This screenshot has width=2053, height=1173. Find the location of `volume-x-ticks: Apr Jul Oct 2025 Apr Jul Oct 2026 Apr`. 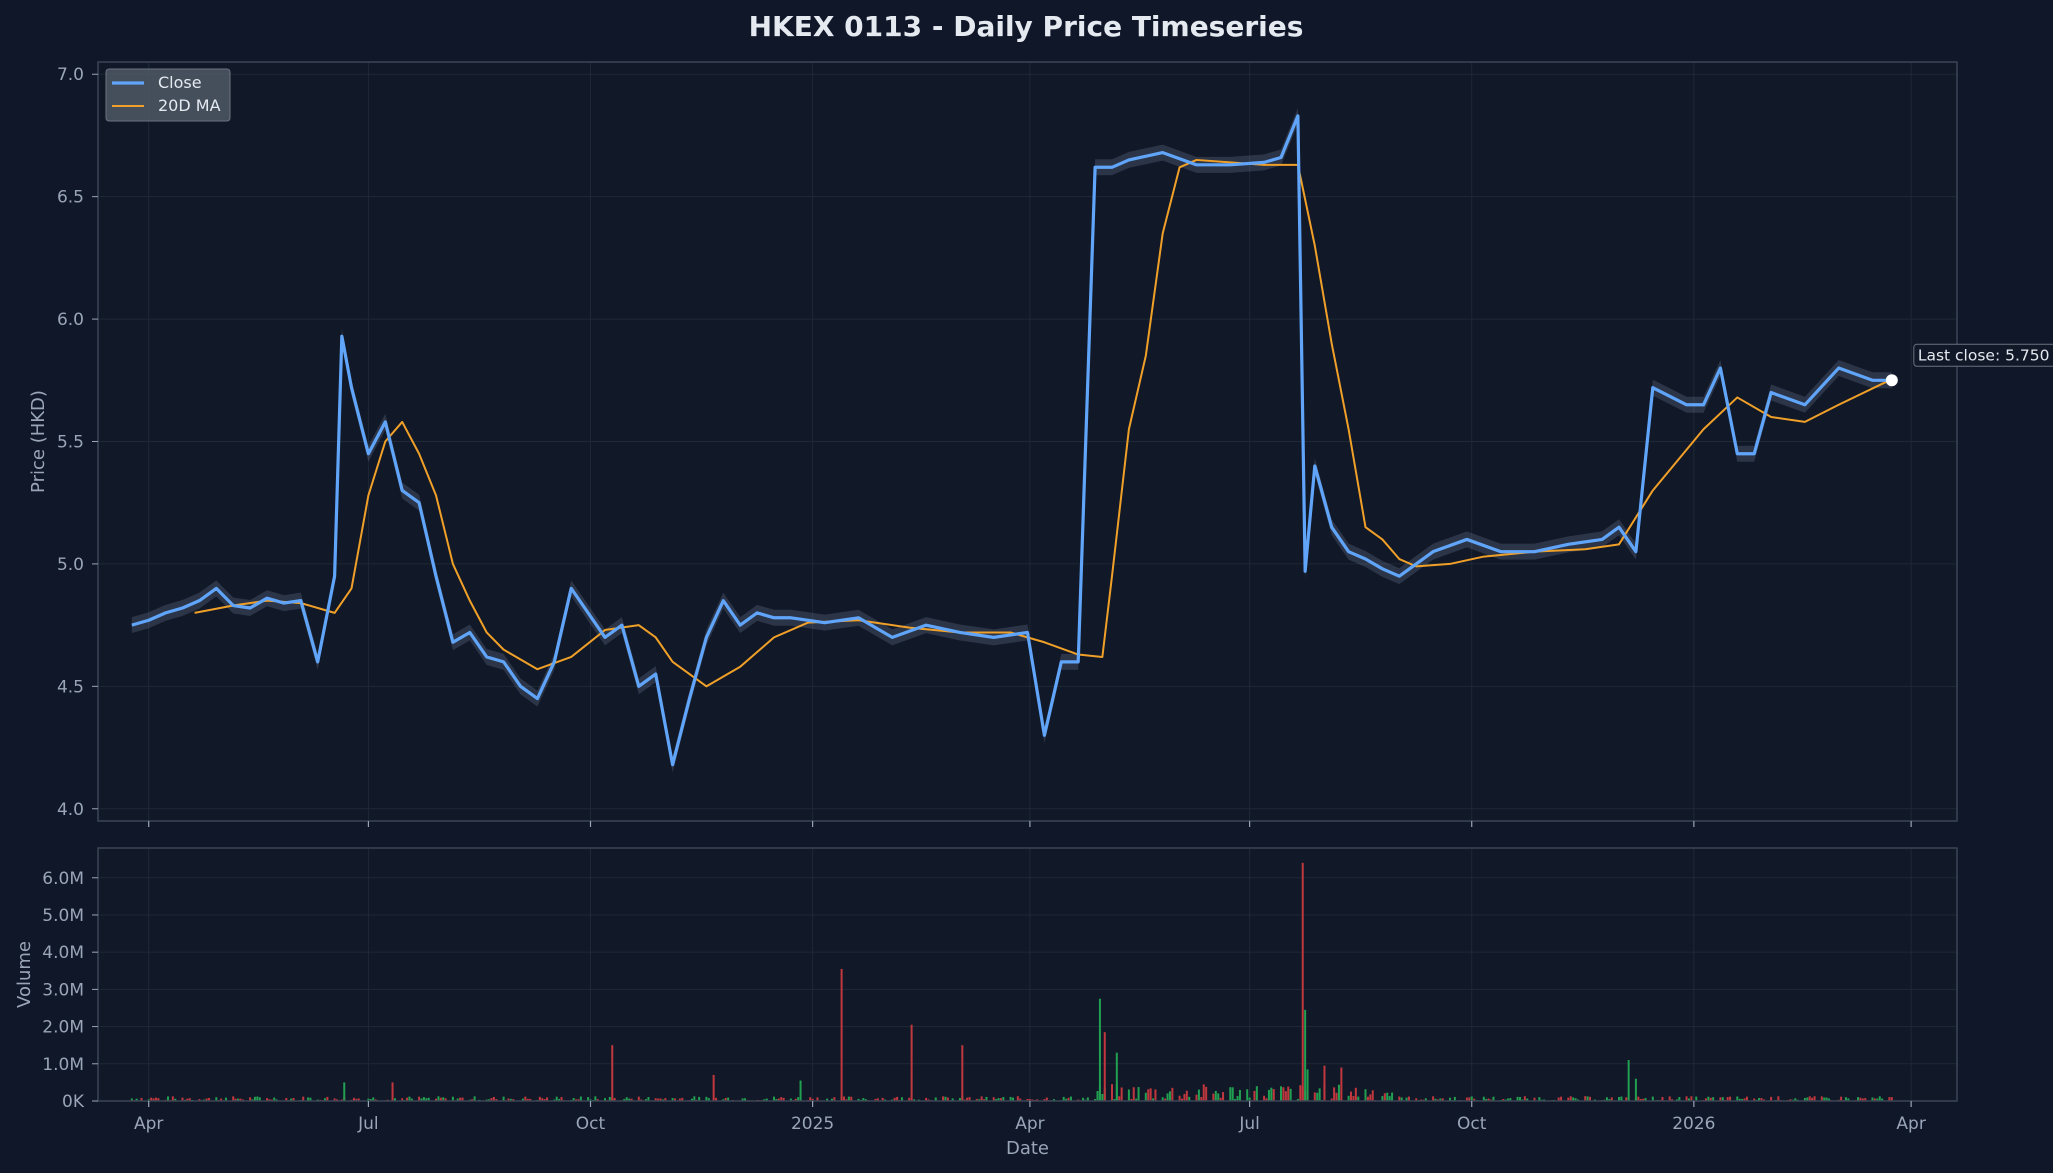

volume-x-ticks: Apr Jul Oct 2025 Apr Jul Oct 2026 Apr is located at coordinates (1030, 1117).